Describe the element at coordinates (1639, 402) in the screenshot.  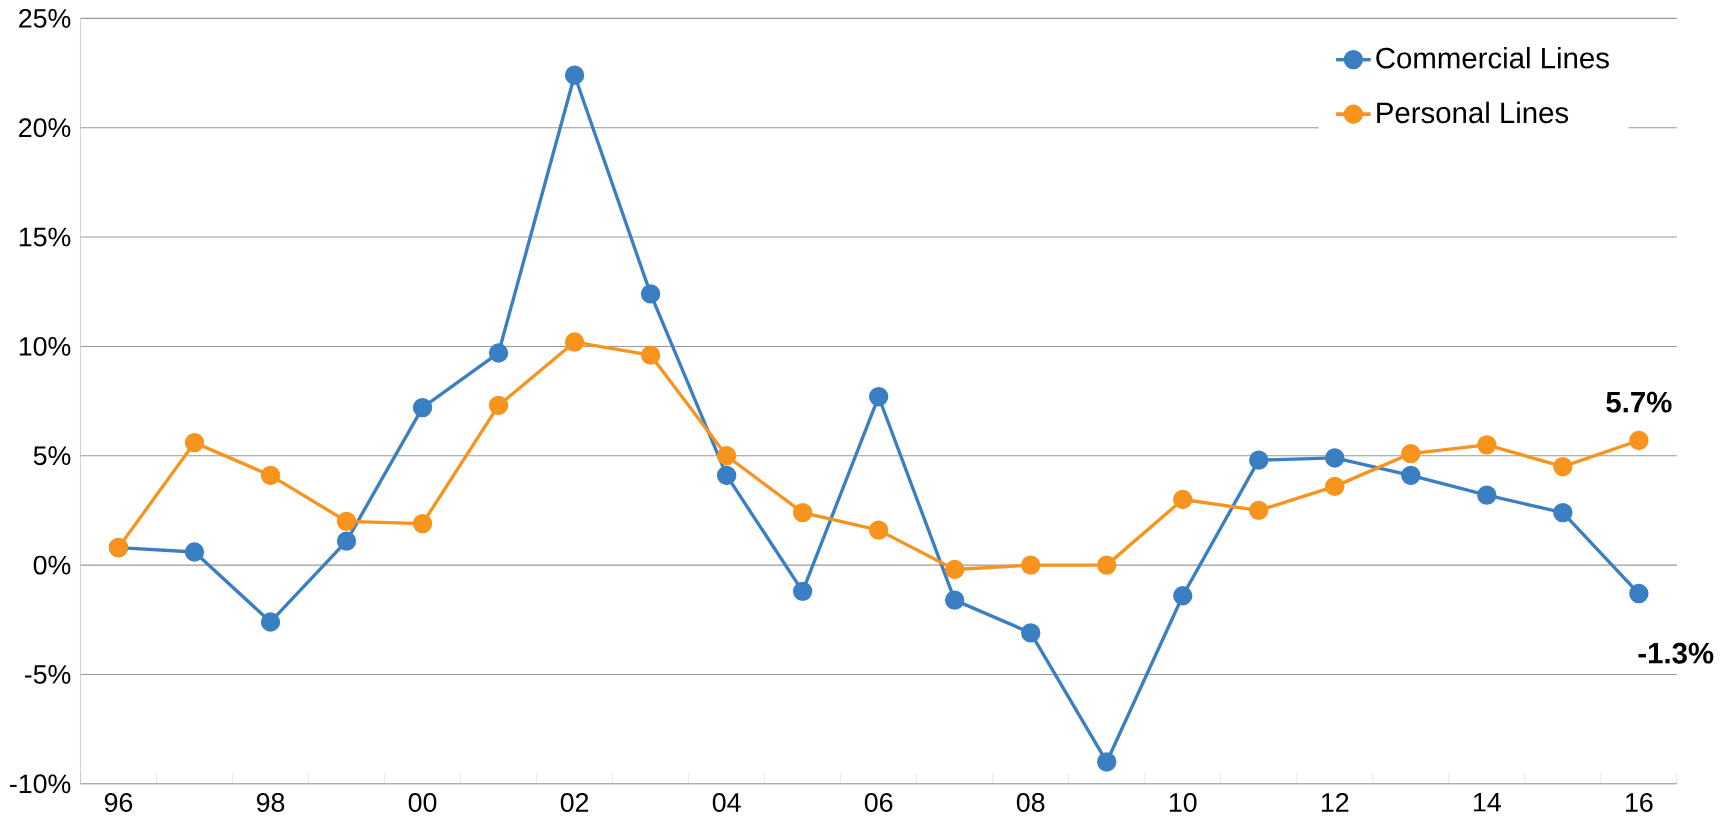
I see `annotation: 5.7%` at that location.